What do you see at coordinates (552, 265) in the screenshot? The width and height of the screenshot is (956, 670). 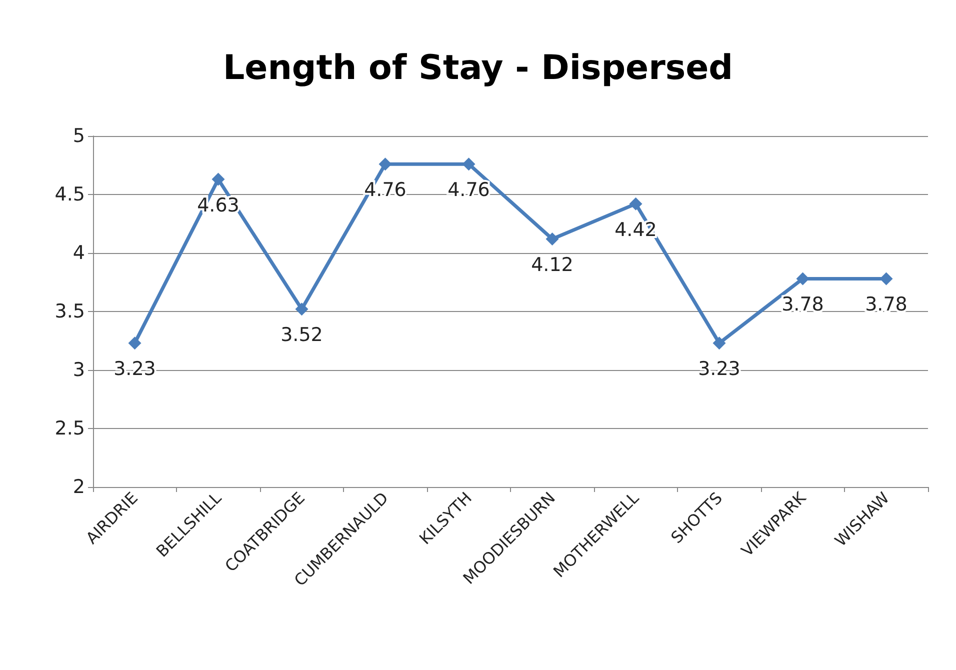 I see `data-label: 4.12` at bounding box center [552, 265].